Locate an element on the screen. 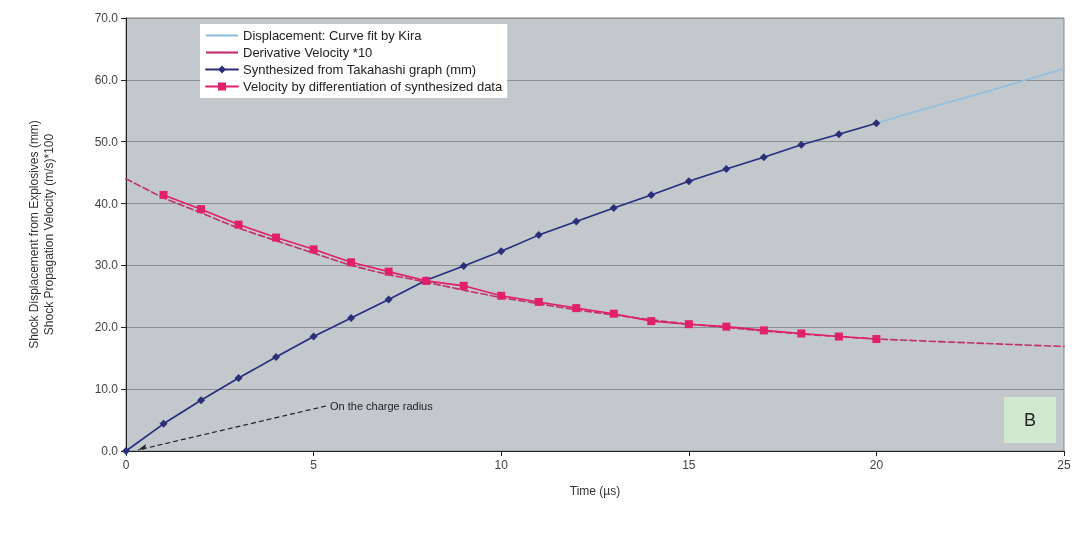  legend-label: Velocity by differentiation of synthesized data is located at coordinates (373, 86).